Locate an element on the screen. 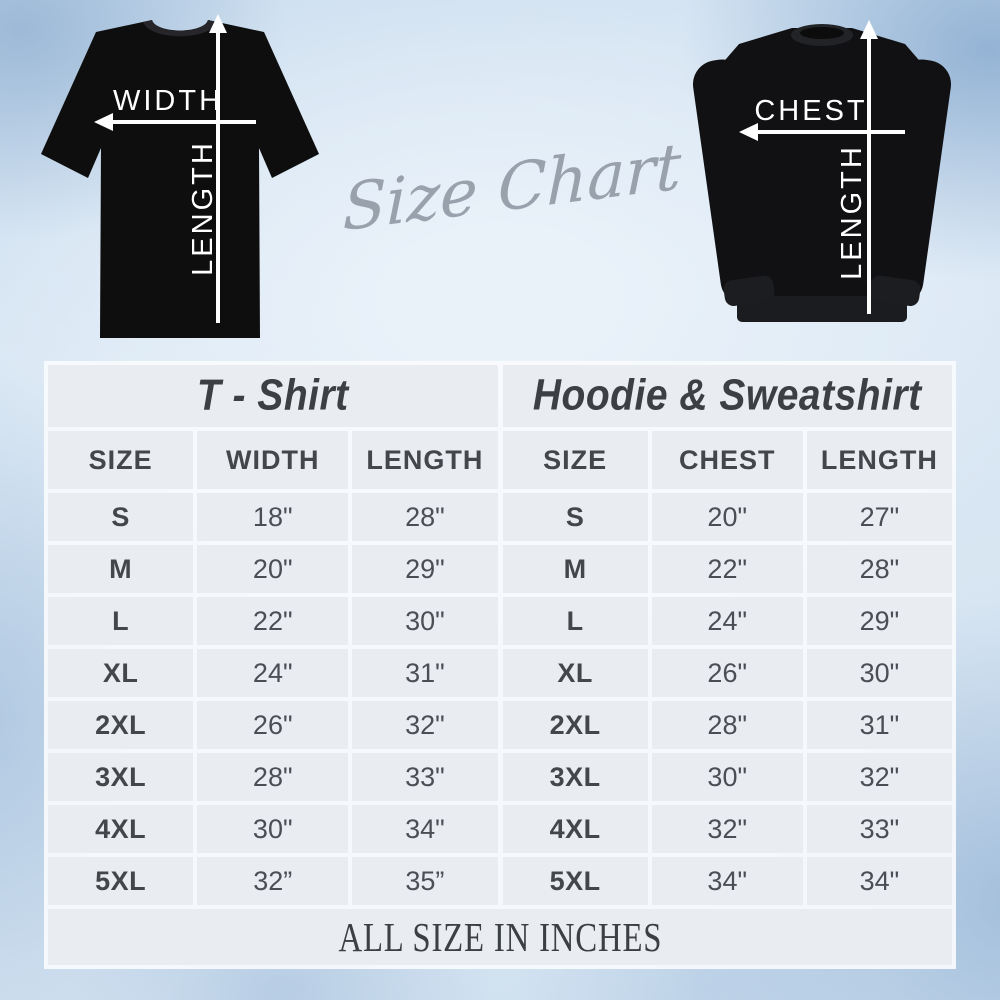 The image size is (1000, 1000). width-cell: 18" is located at coordinates (273, 517).